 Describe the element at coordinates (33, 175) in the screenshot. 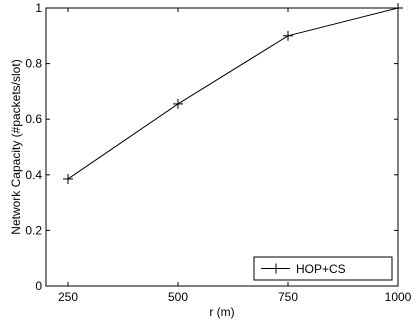

I see `y-tick-label: 0.4` at that location.